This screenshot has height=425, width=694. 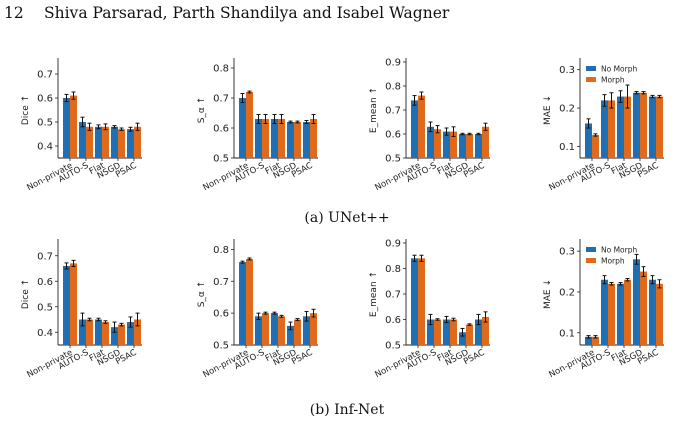 What do you see at coordinates (613, 80) in the screenshot?
I see `legend-label: Morph` at bounding box center [613, 80].